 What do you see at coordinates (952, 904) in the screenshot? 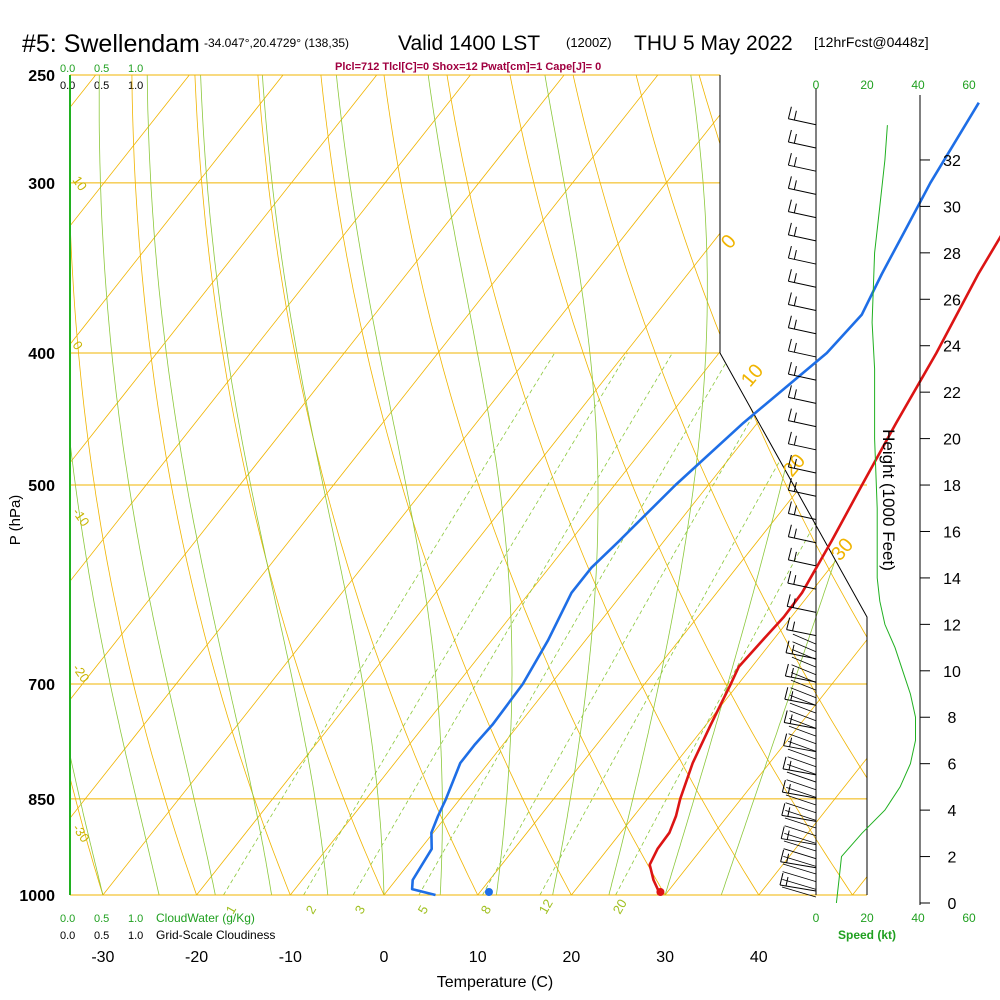
I see `height-tick-label: 0` at bounding box center [952, 904].